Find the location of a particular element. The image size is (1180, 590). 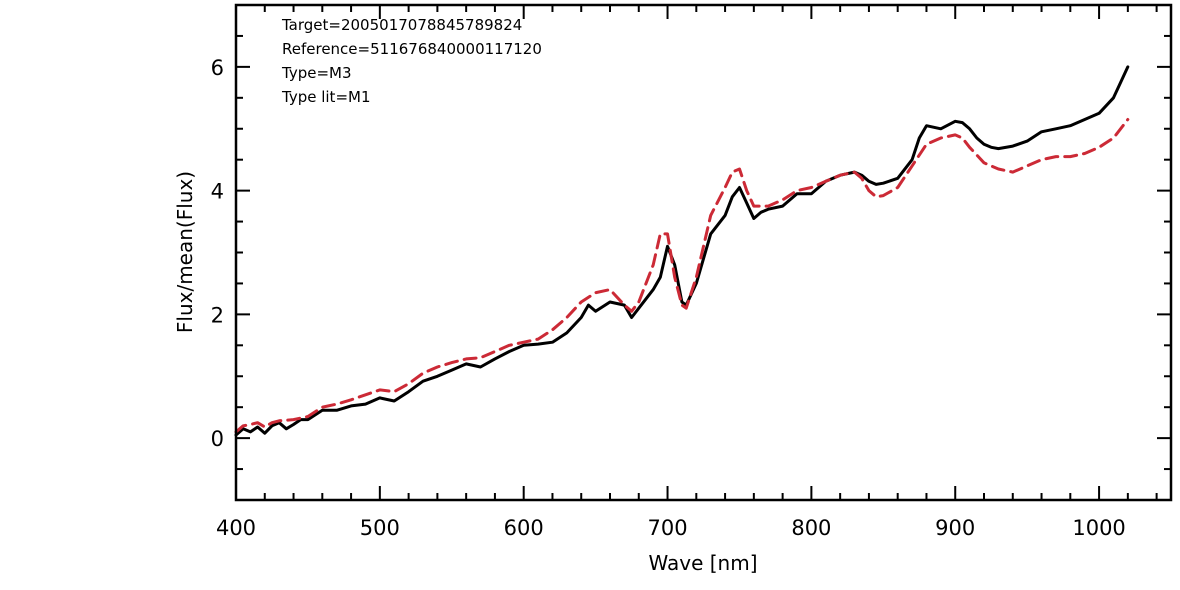

x-tick-label: 900 is located at coordinates (955, 528).